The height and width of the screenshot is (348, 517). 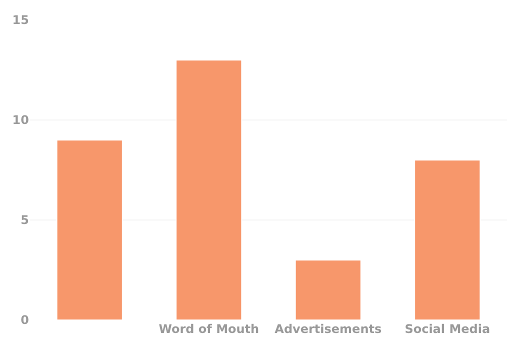 I want to click on y-tick-label: 5, so click(x=24, y=220).